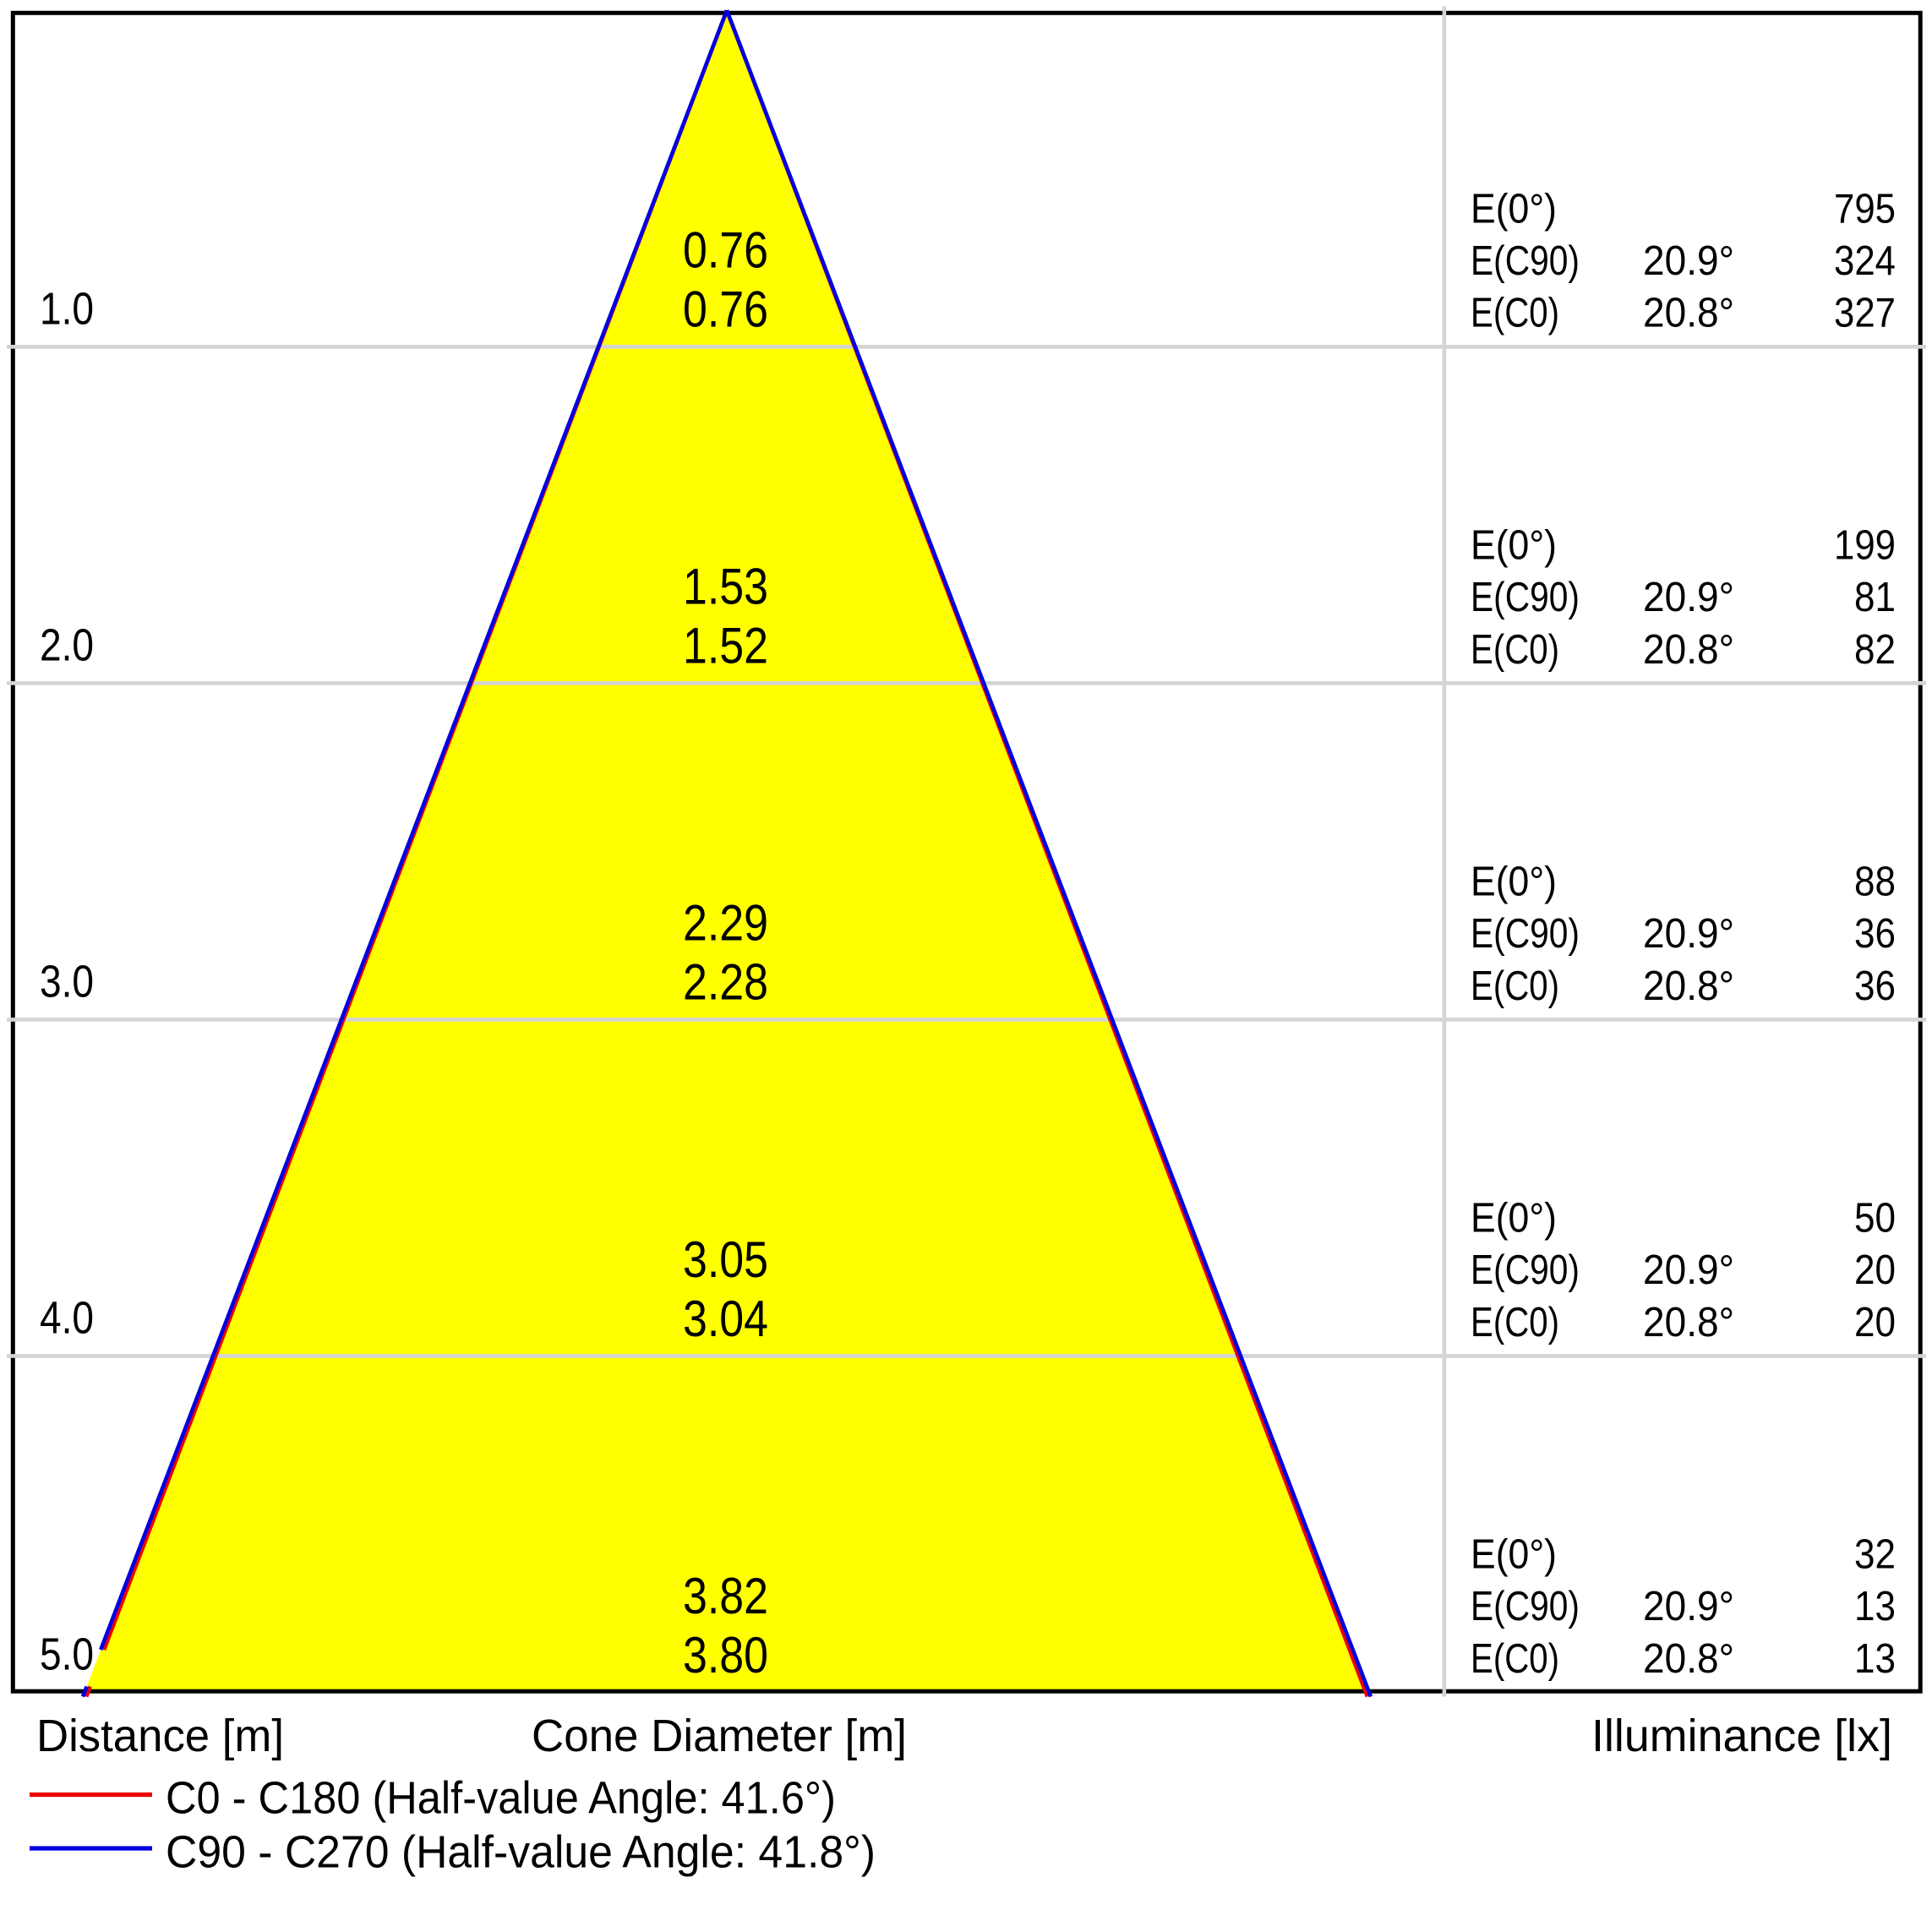 This screenshot has width=1932, height=1932. What do you see at coordinates (67, 1654) in the screenshot?
I see `svg-text: 5.0` at bounding box center [67, 1654].